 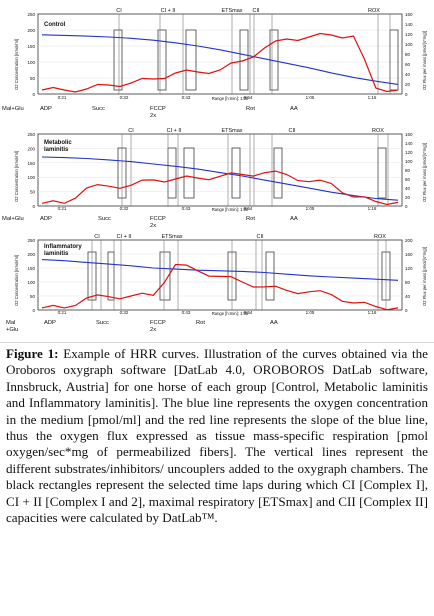 What do you see at coordinates (310, 97) in the screenshot?
I see `time-tick-label: 1:05` at bounding box center [310, 97].